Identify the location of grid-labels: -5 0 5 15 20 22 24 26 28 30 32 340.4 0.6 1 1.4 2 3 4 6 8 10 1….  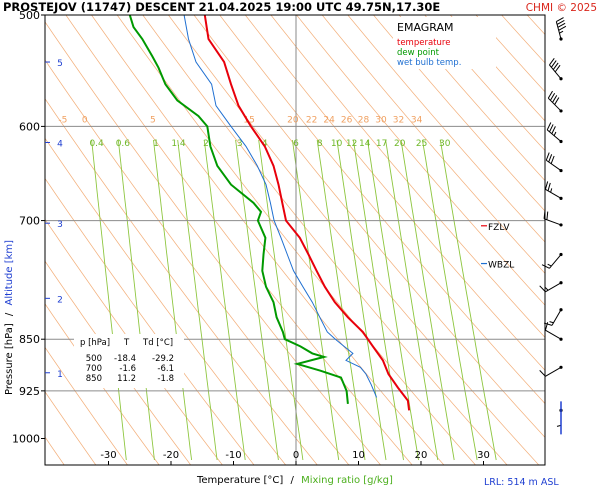
(254, 132).